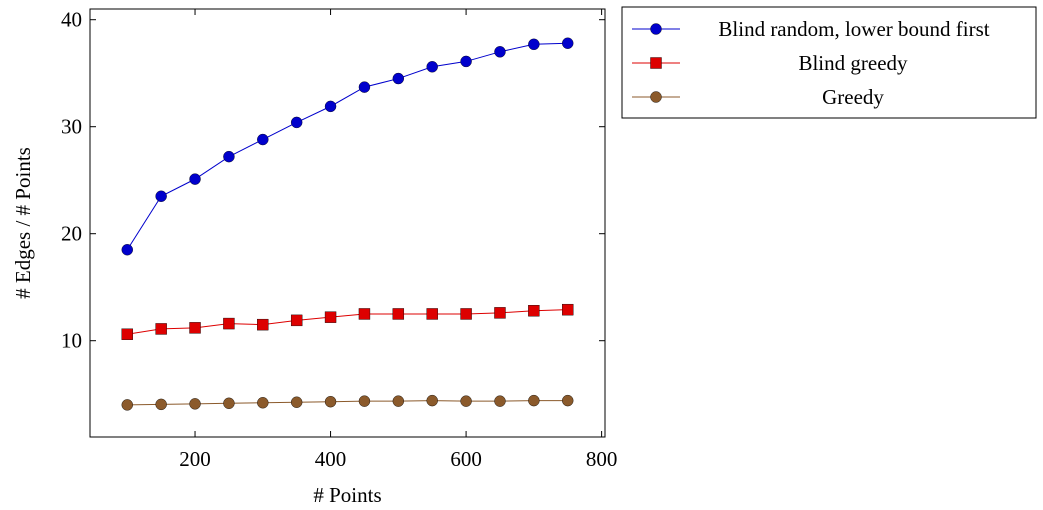 The width and height of the screenshot is (1043, 510). Describe the element at coordinates (466, 459) in the screenshot. I see `x-tick-label: 600` at that location.